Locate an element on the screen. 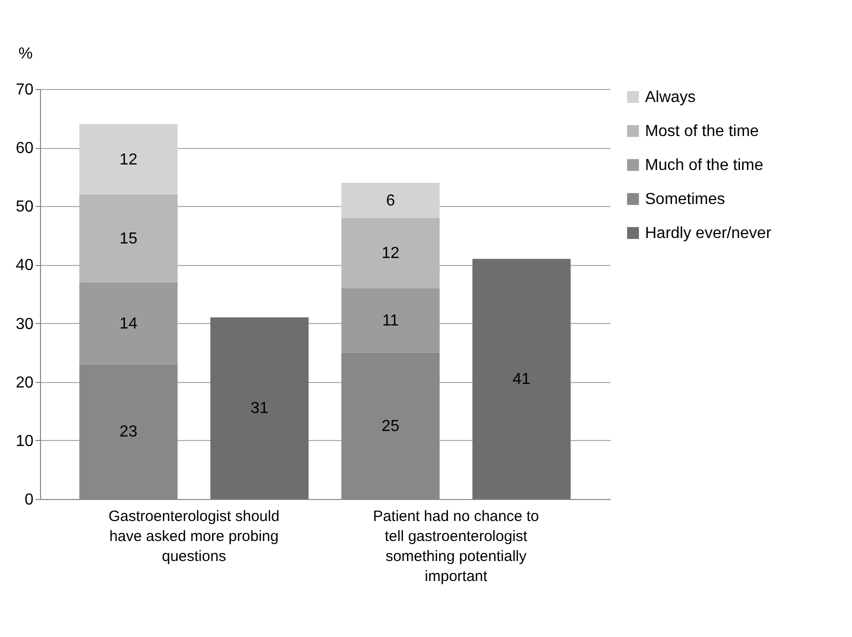  y-tick-label: 40 is located at coordinates (25, 265).